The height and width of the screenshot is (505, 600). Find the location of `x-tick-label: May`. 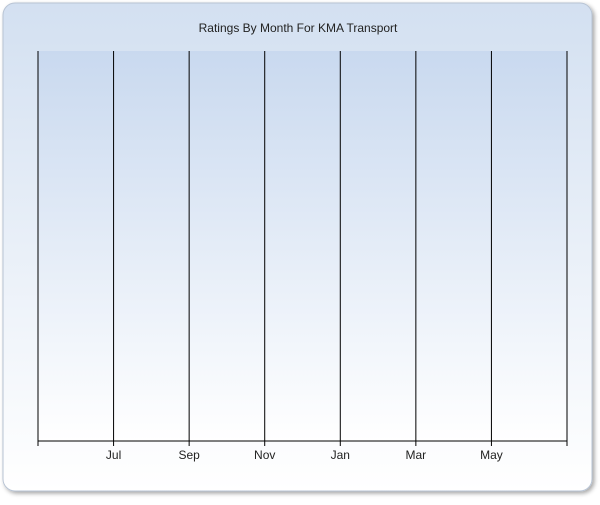

x-tick-label: May is located at coordinates (491, 455).